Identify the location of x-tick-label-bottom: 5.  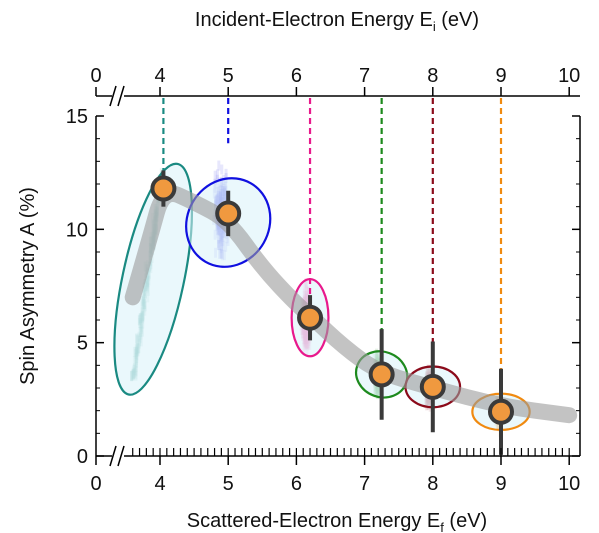
(228, 484).